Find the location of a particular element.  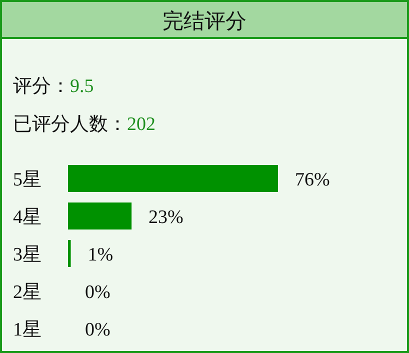

y-tick-label: 2星 is located at coordinates (27, 292).